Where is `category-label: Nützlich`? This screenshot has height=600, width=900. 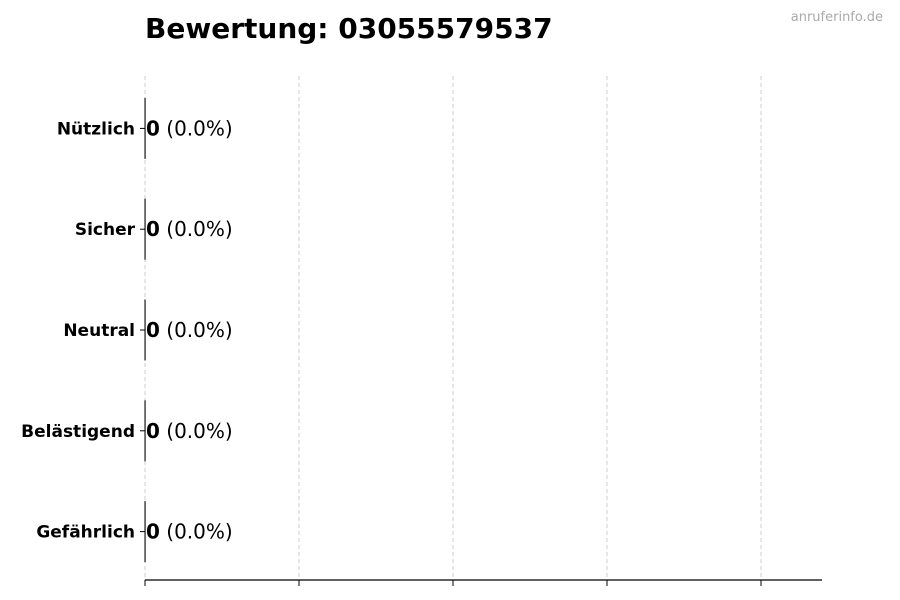 category-label: Nützlich is located at coordinates (96, 129).